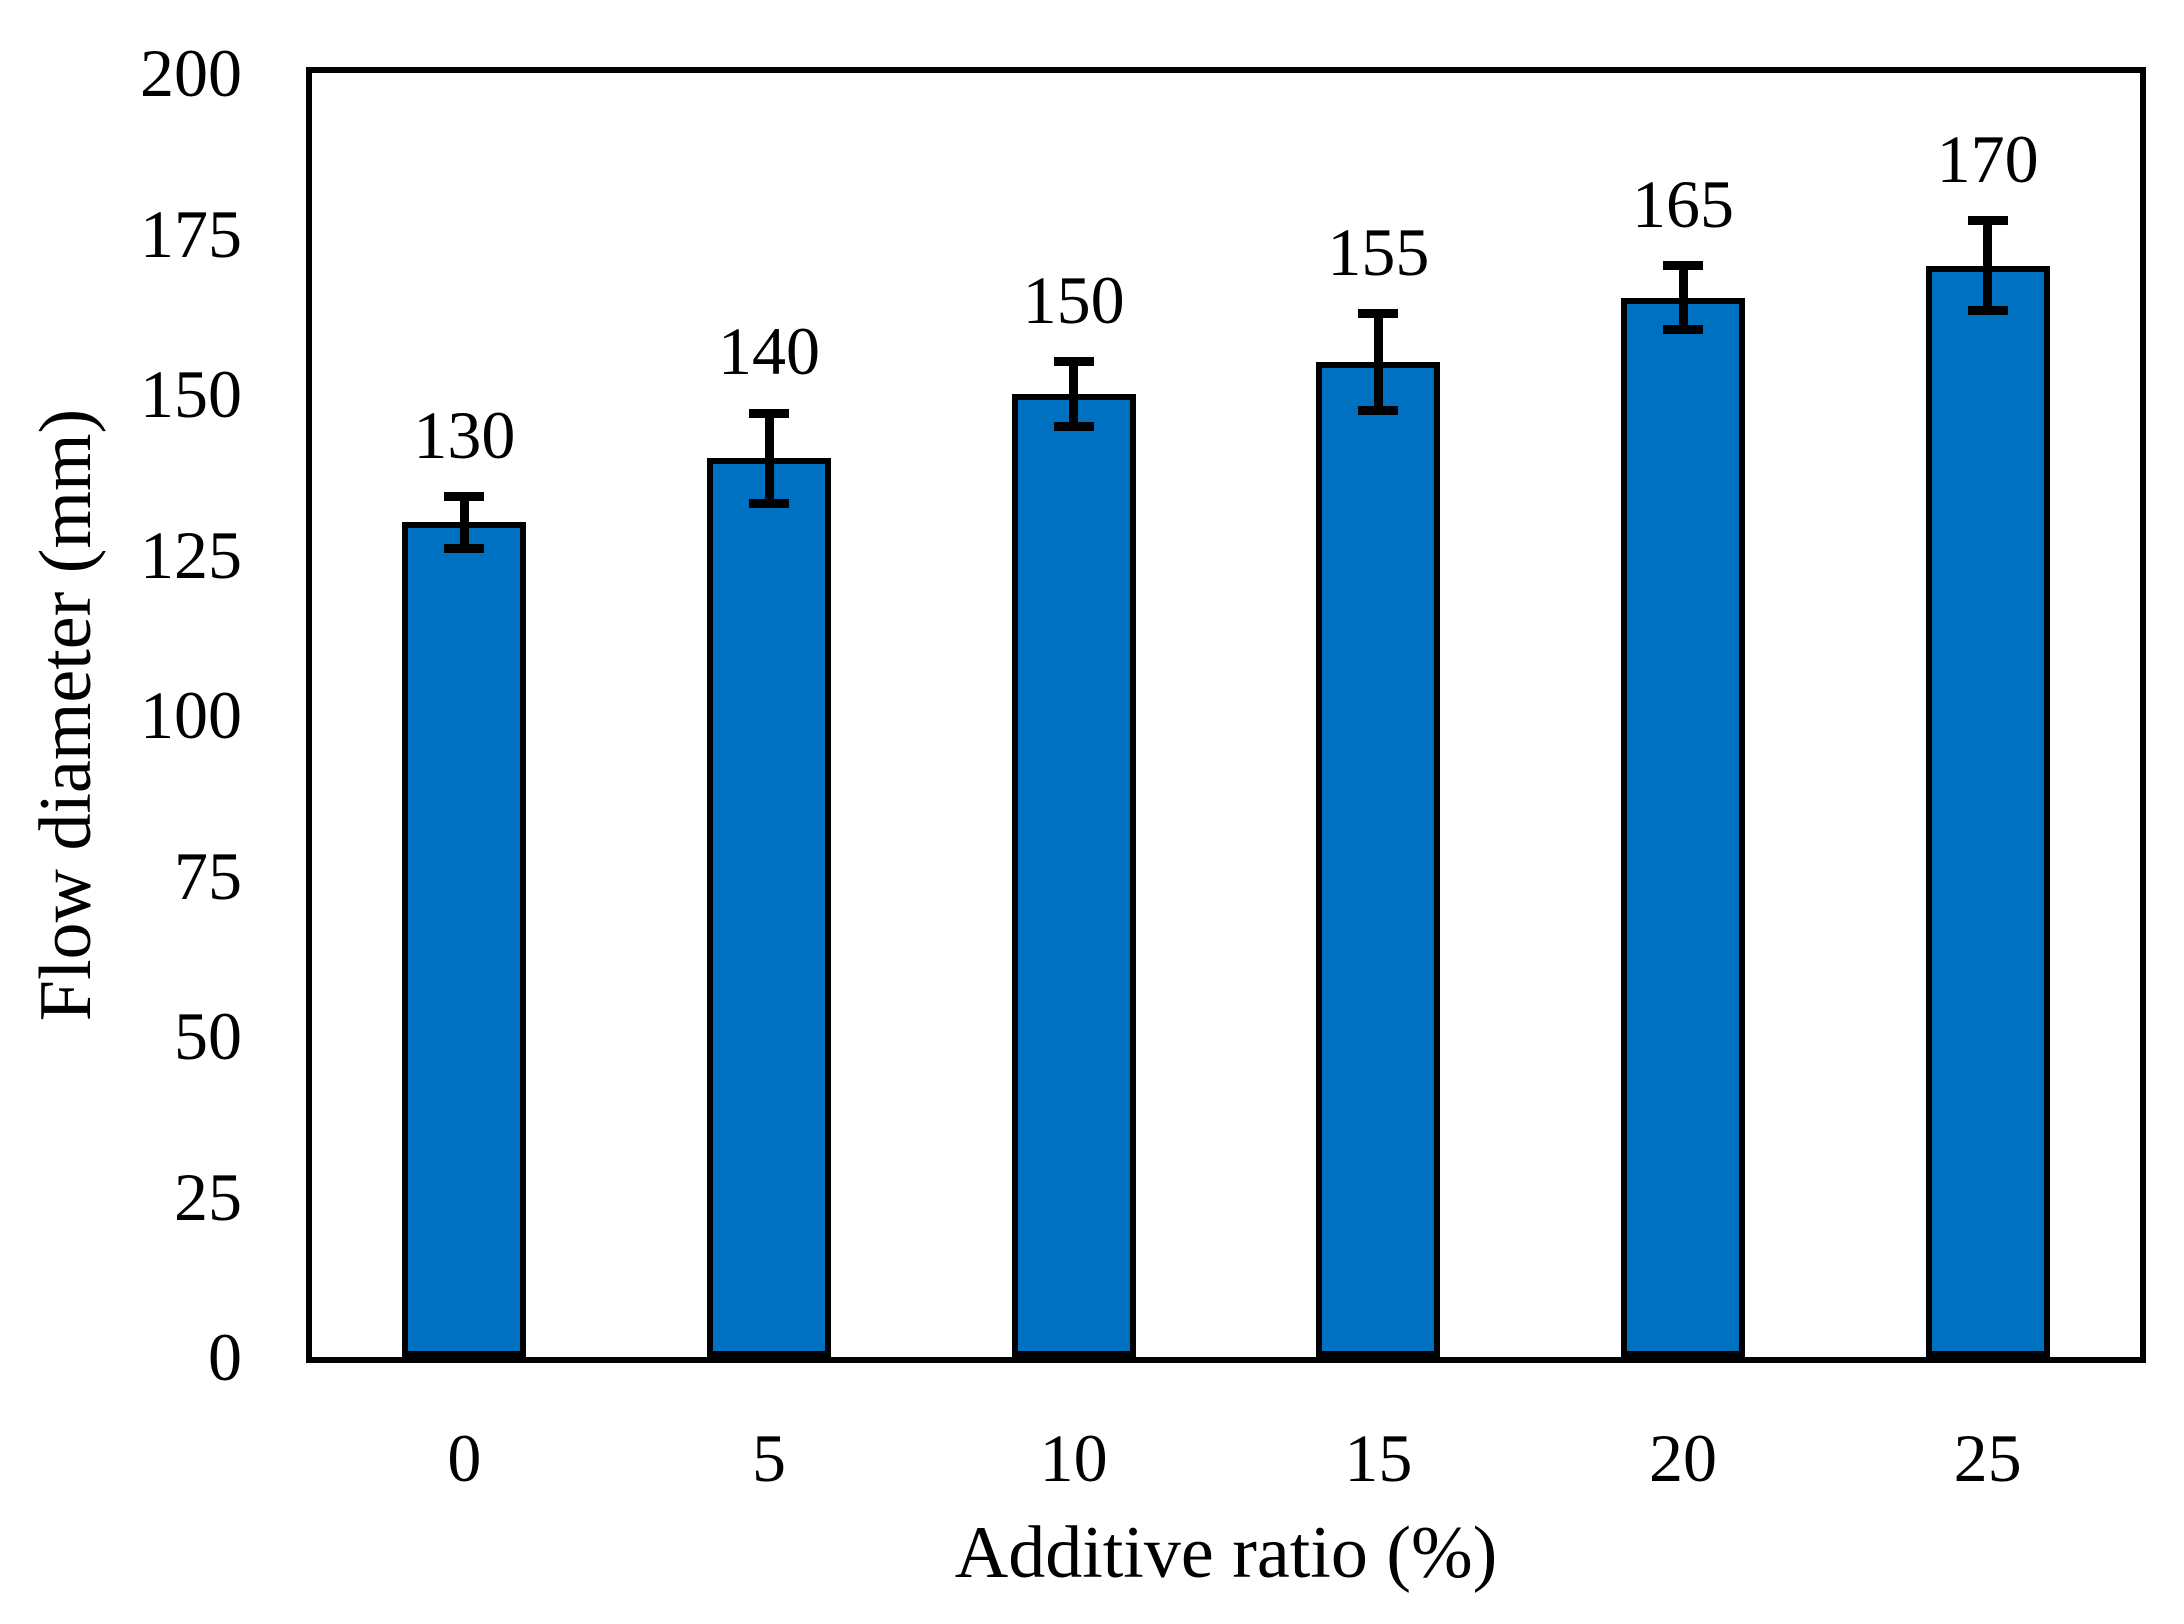  What do you see at coordinates (191, 233) in the screenshot?
I see `y-tick-label: 175` at bounding box center [191, 233].